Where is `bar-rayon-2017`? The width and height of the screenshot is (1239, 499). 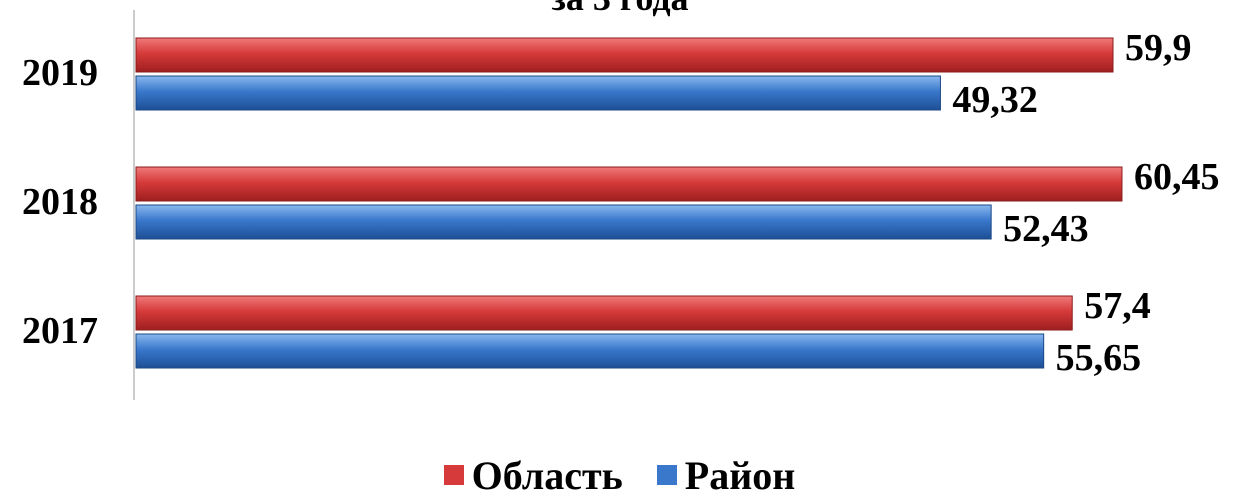
bar-rayon-2017 is located at coordinates (590, 351).